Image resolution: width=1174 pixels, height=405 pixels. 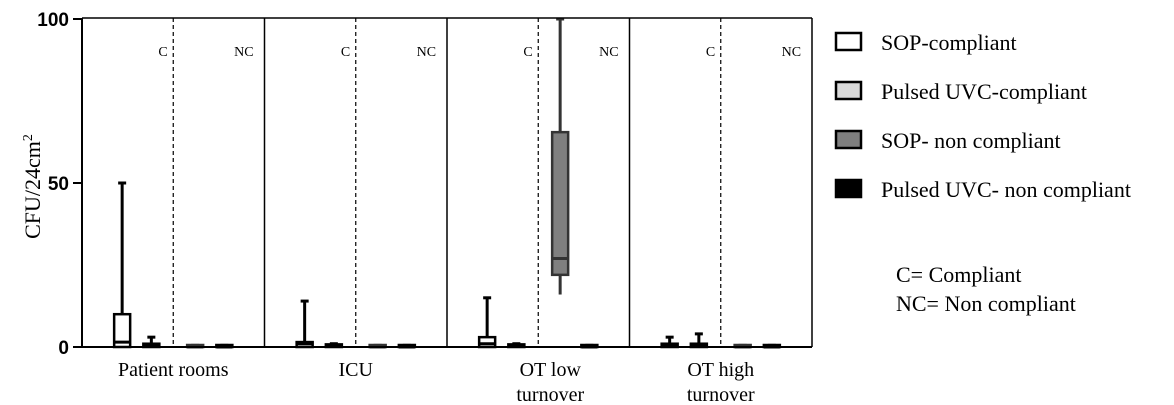 What do you see at coordinates (551, 370) in the screenshot?
I see `x-category-label: OT low` at bounding box center [551, 370].